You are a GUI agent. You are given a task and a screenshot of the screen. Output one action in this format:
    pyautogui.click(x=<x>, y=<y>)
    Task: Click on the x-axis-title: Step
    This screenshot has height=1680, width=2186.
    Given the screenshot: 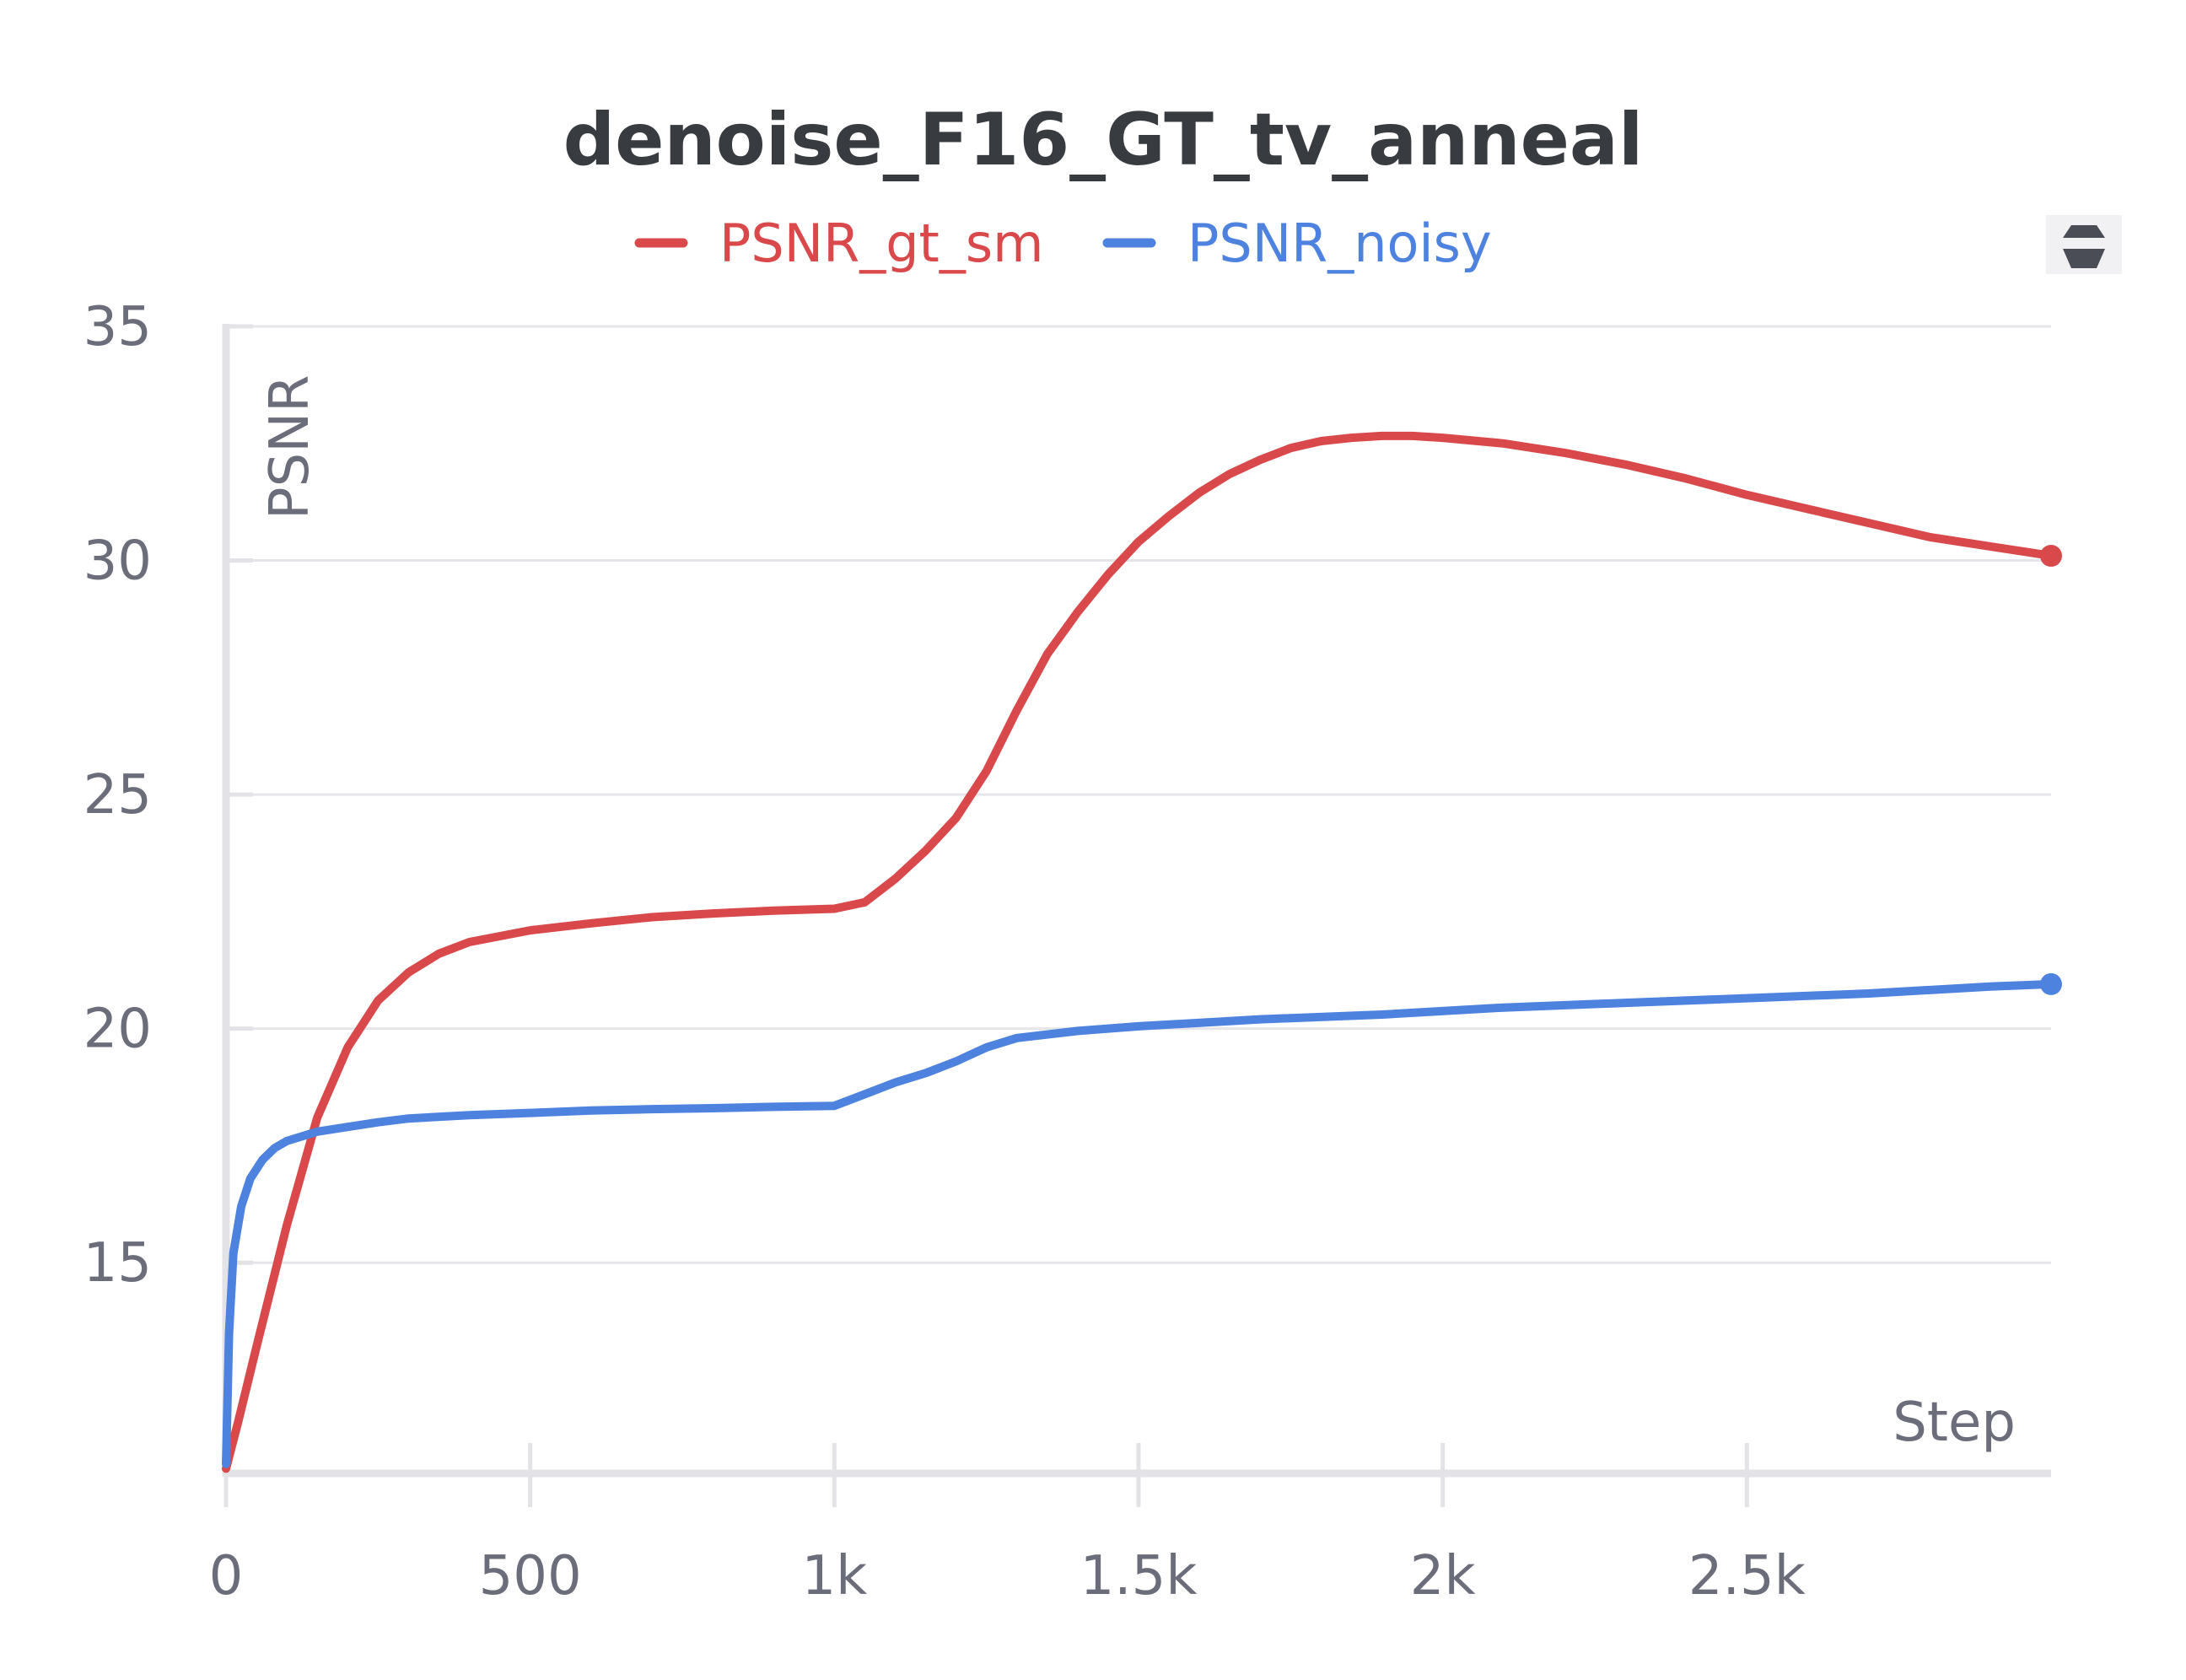 What is the action you would take?
    pyautogui.click(x=1954, y=1423)
    